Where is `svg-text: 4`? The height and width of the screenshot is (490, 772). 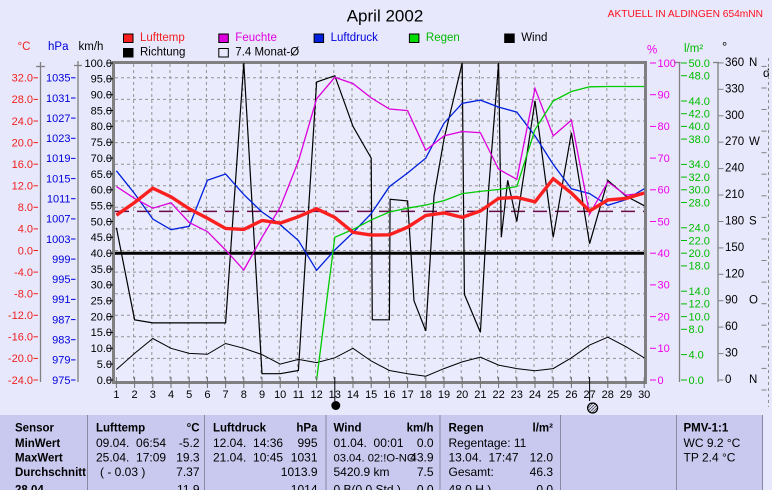 svg-text: 4 is located at coordinates (171, 395).